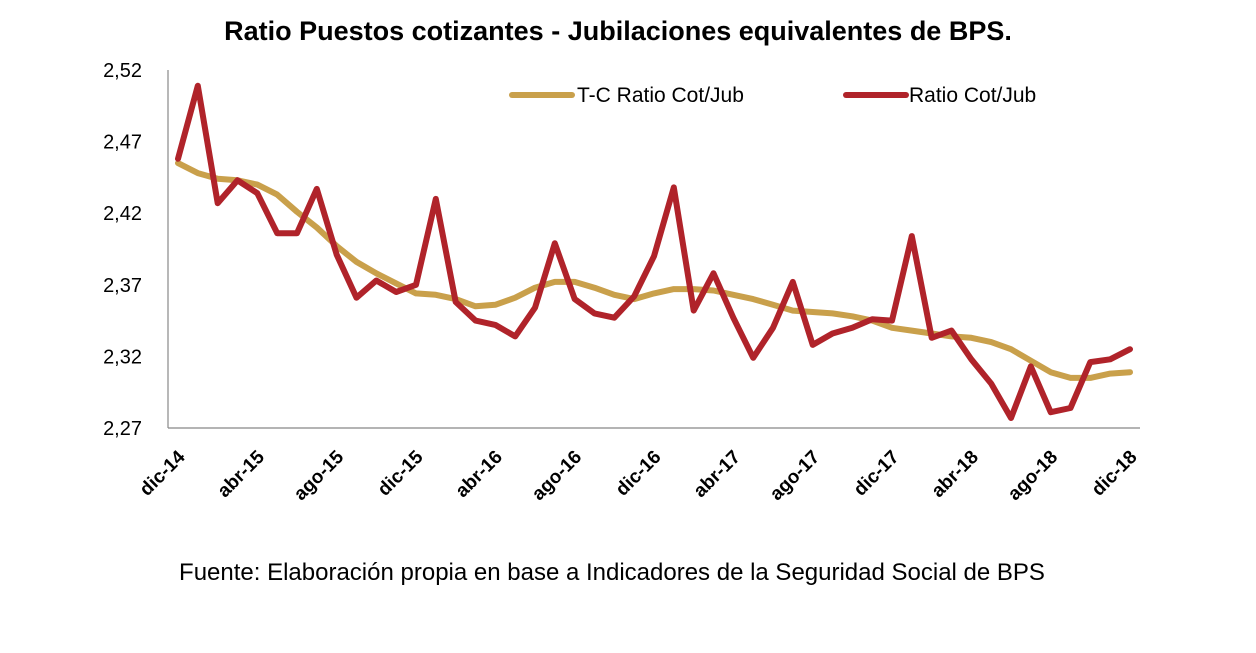 Image resolution: width=1256 pixels, height=653 pixels. Describe the element at coordinates (955, 474) in the screenshot. I see `x-tick-label: abr-18` at that location.